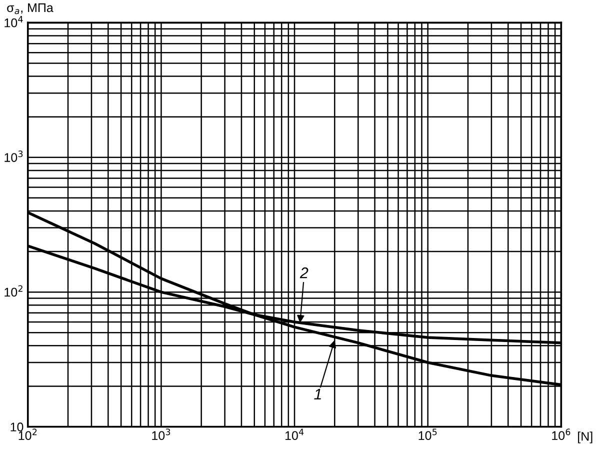  What do you see at coordinates (13, 22) in the screenshot?
I see `y-tick-label: 10$^{4}$` at bounding box center [13, 22].